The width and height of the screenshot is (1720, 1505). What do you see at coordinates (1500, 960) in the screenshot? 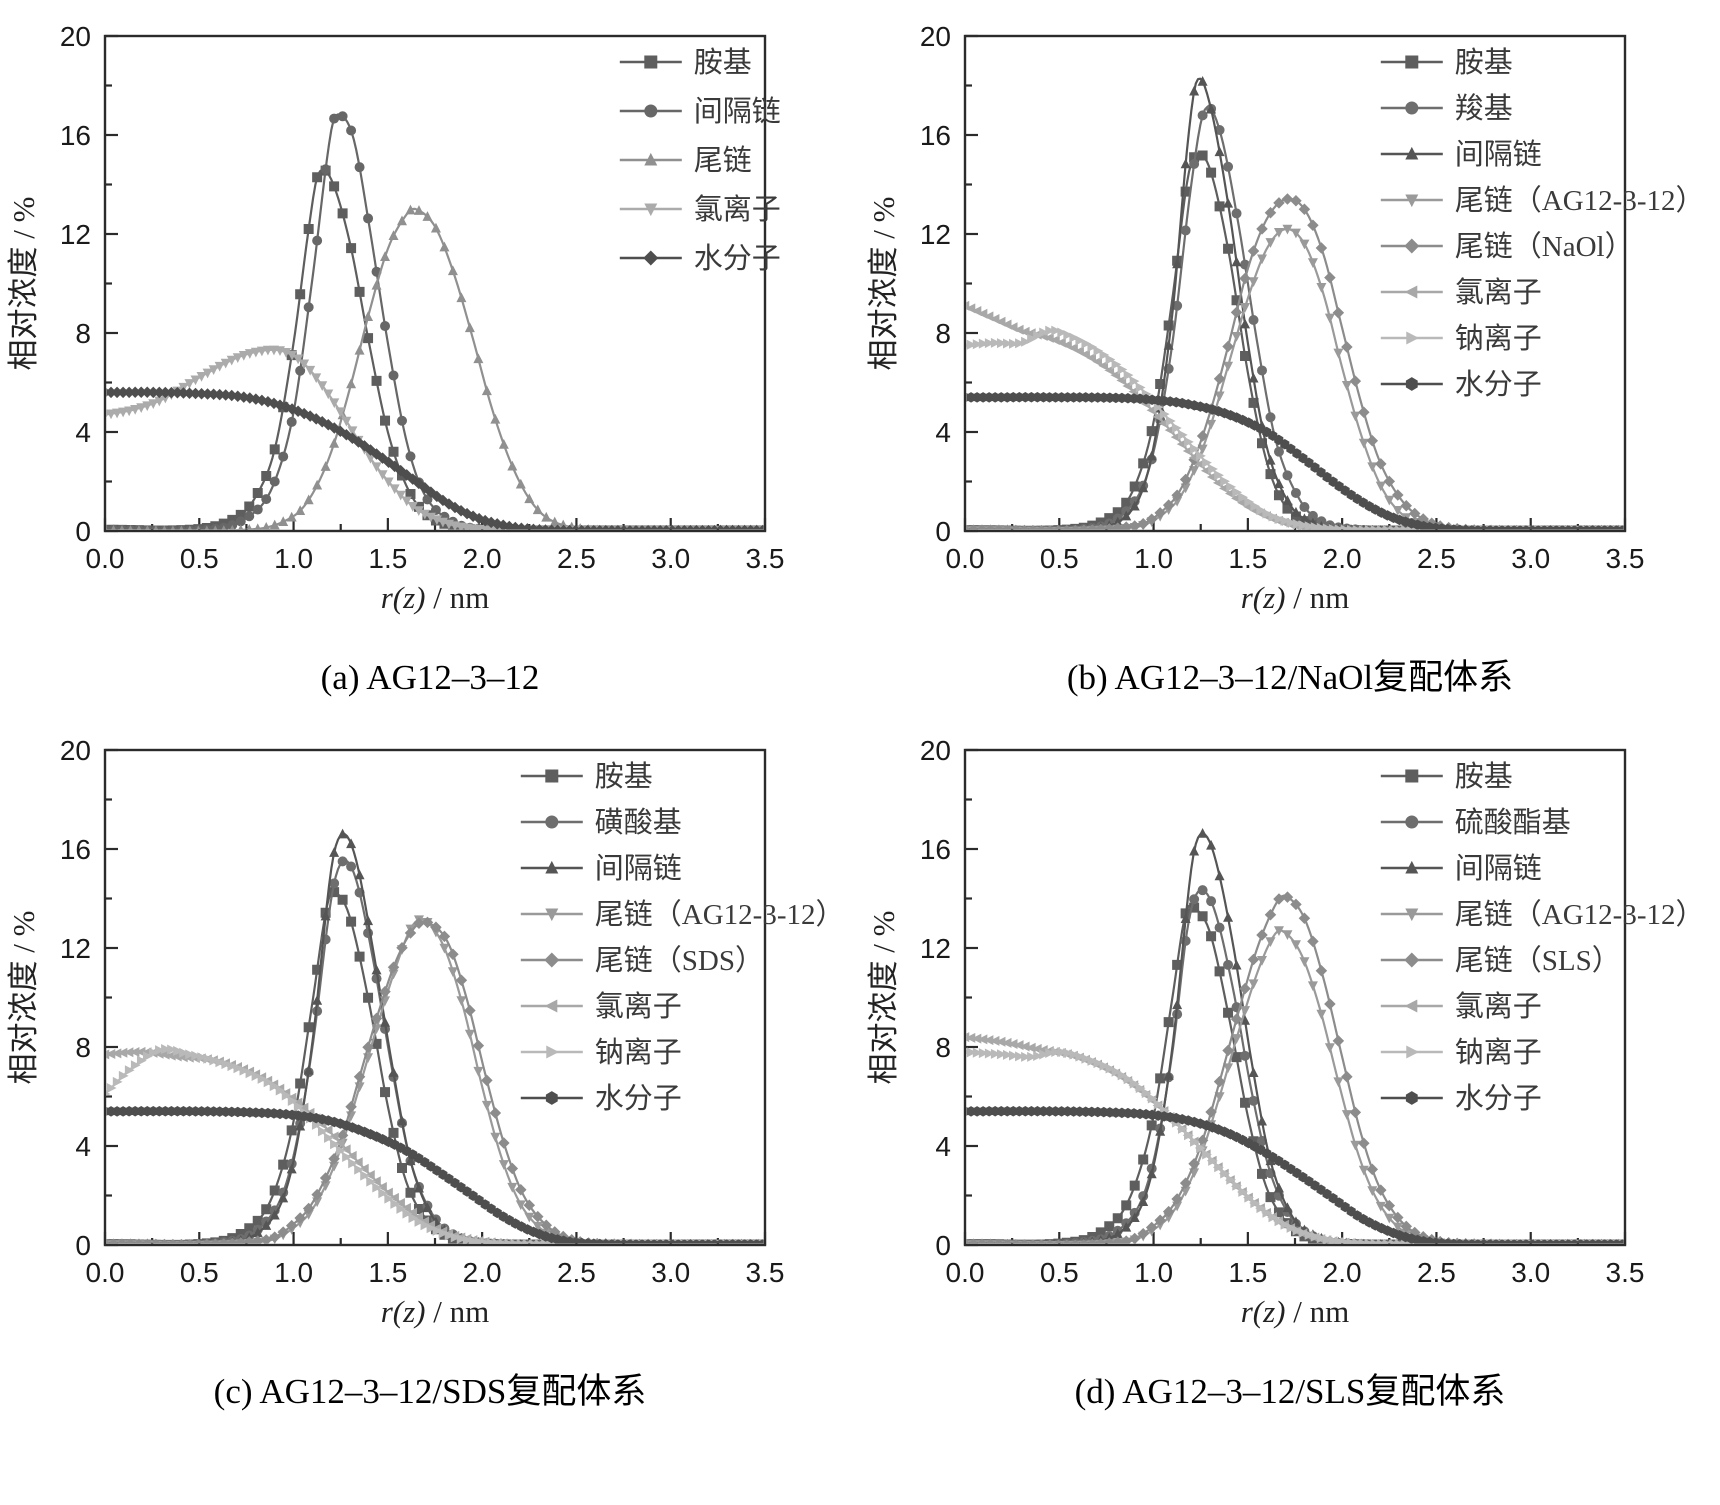
I see `legend-item: 尾链（SLS）` at bounding box center [1500, 960].